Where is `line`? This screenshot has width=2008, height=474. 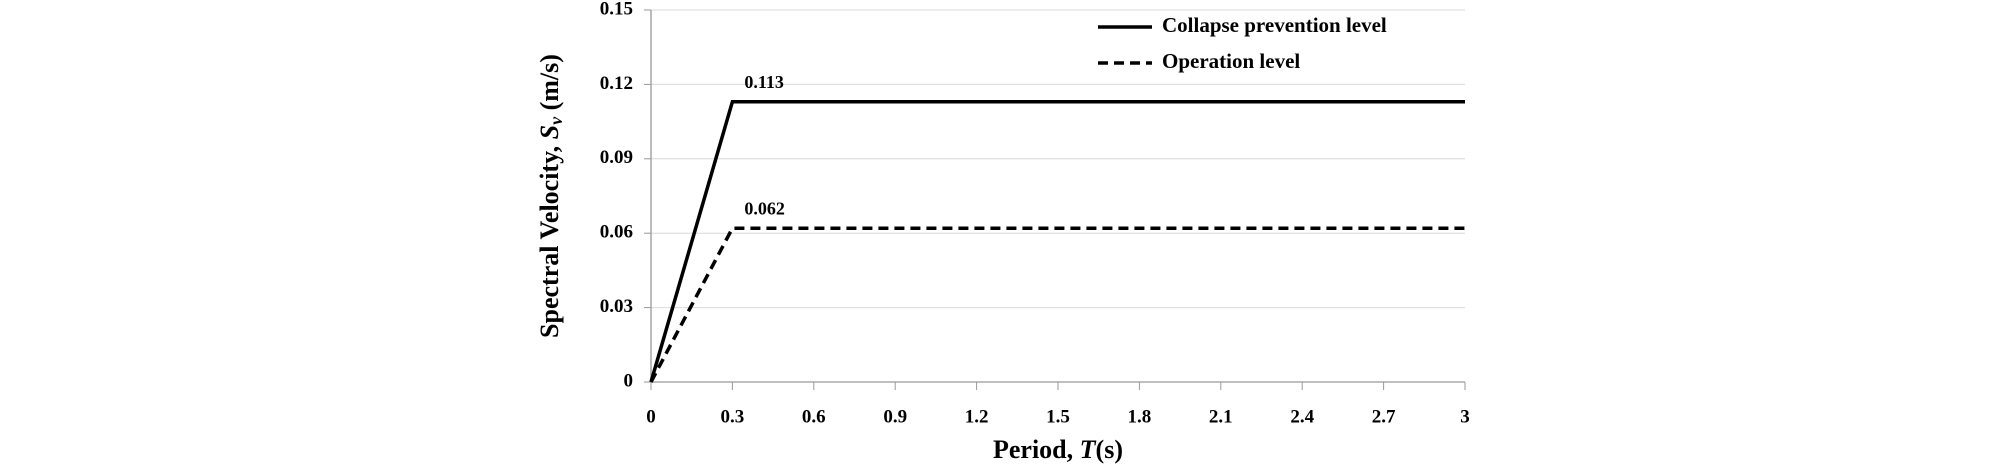 line is located at coordinates (1057, 304).